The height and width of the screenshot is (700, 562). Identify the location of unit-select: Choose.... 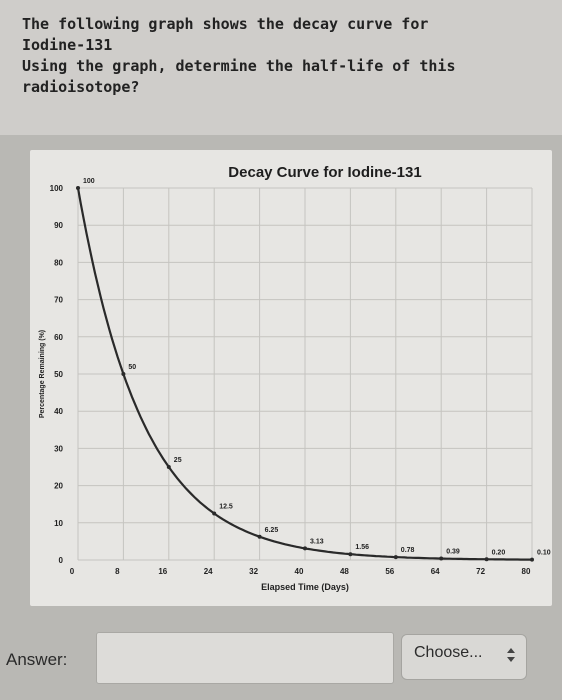
(464, 657).